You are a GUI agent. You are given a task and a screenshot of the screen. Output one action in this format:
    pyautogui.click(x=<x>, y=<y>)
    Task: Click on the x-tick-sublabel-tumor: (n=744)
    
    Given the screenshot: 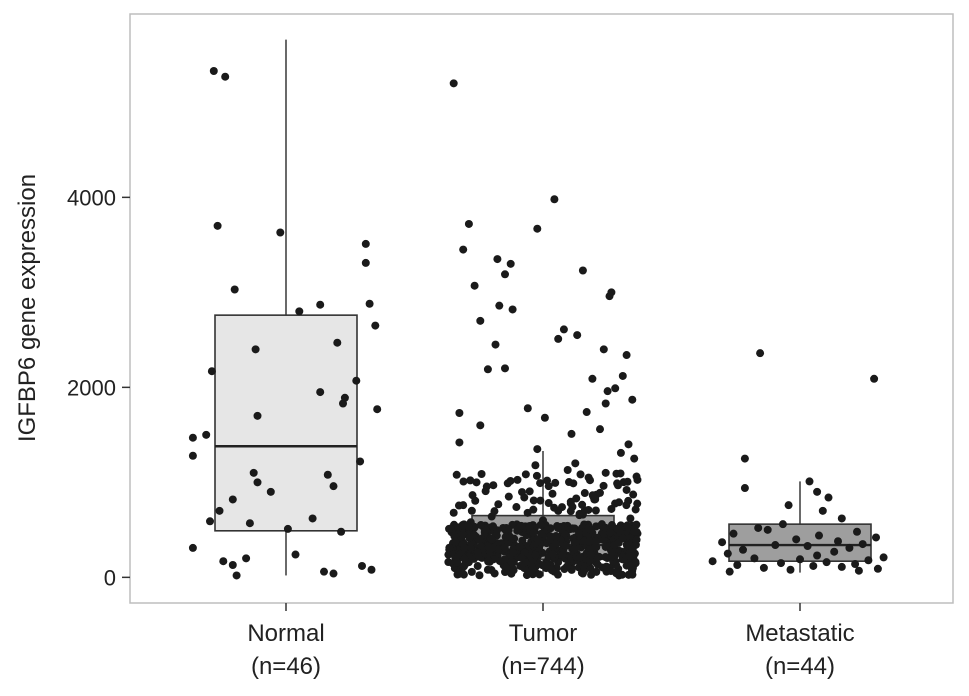 What is the action you would take?
    pyautogui.click(x=542, y=666)
    